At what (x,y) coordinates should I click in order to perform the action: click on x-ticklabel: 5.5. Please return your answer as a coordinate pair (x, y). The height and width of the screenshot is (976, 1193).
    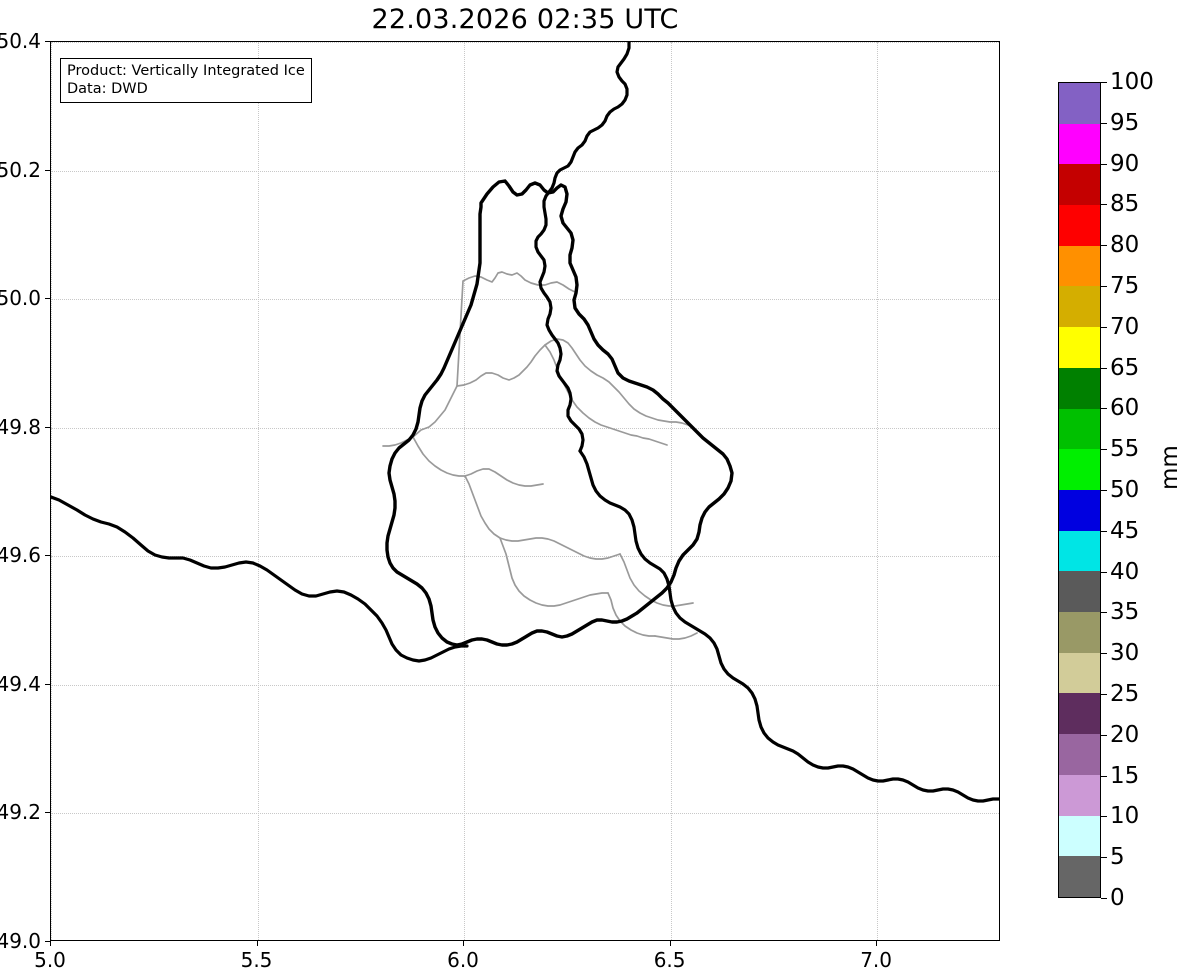
    Looking at the image, I should click on (256, 960).